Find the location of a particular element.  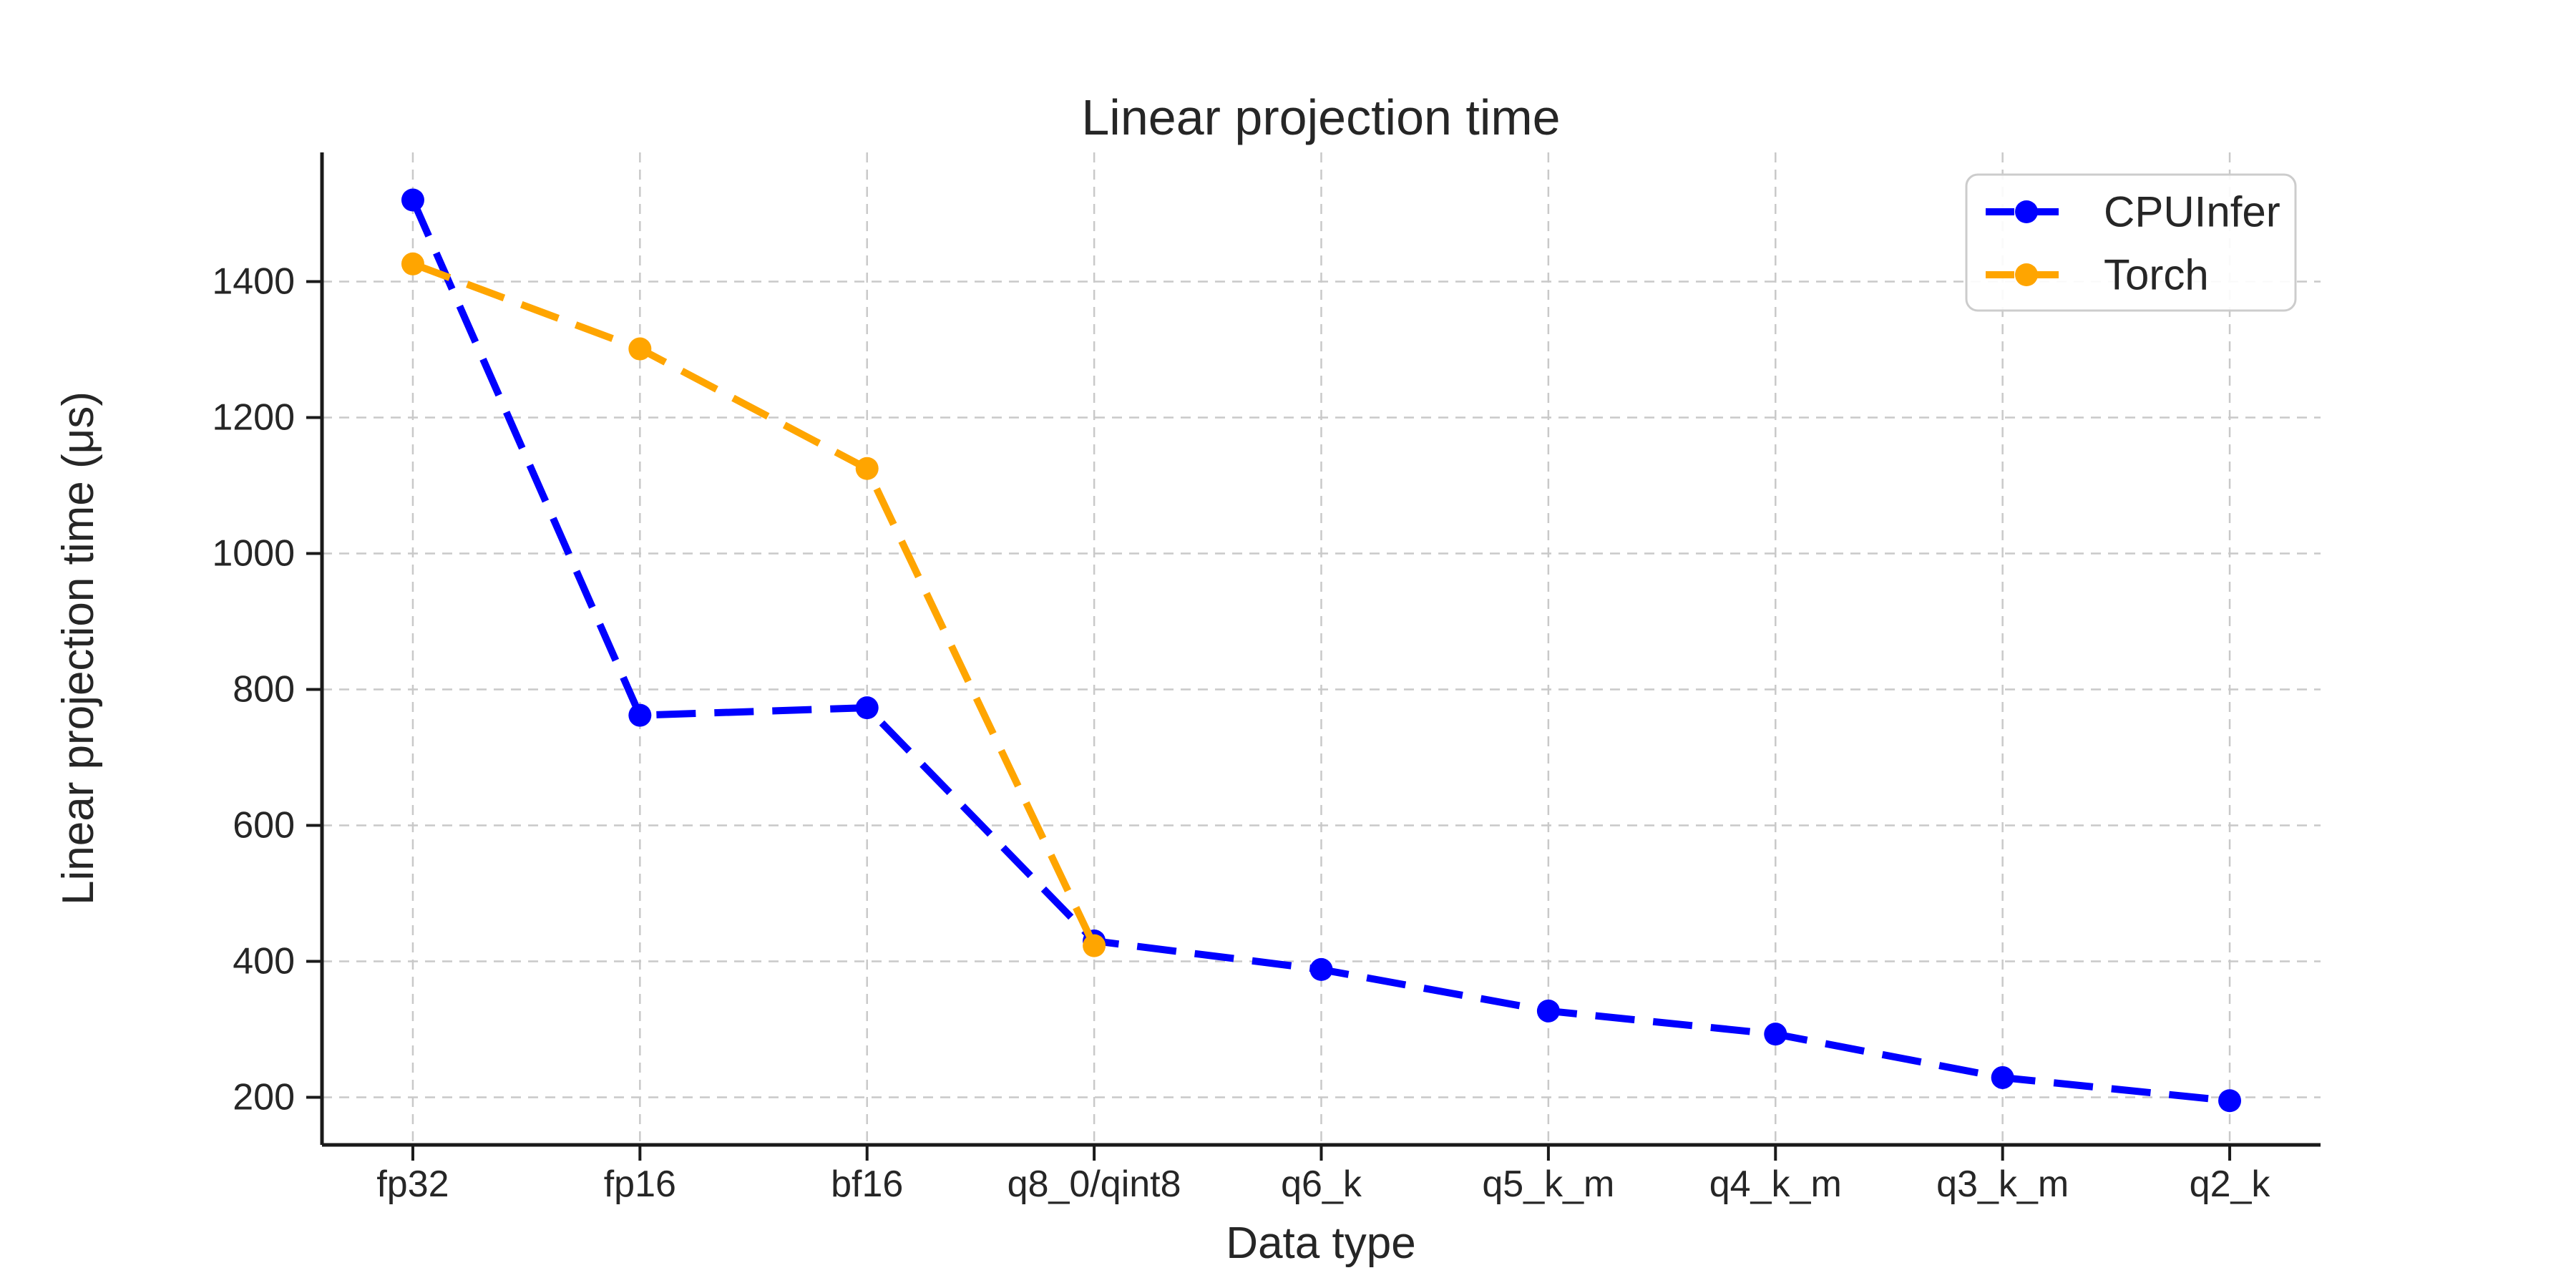

data-point-cpuinfer-bf16 is located at coordinates (867, 708).